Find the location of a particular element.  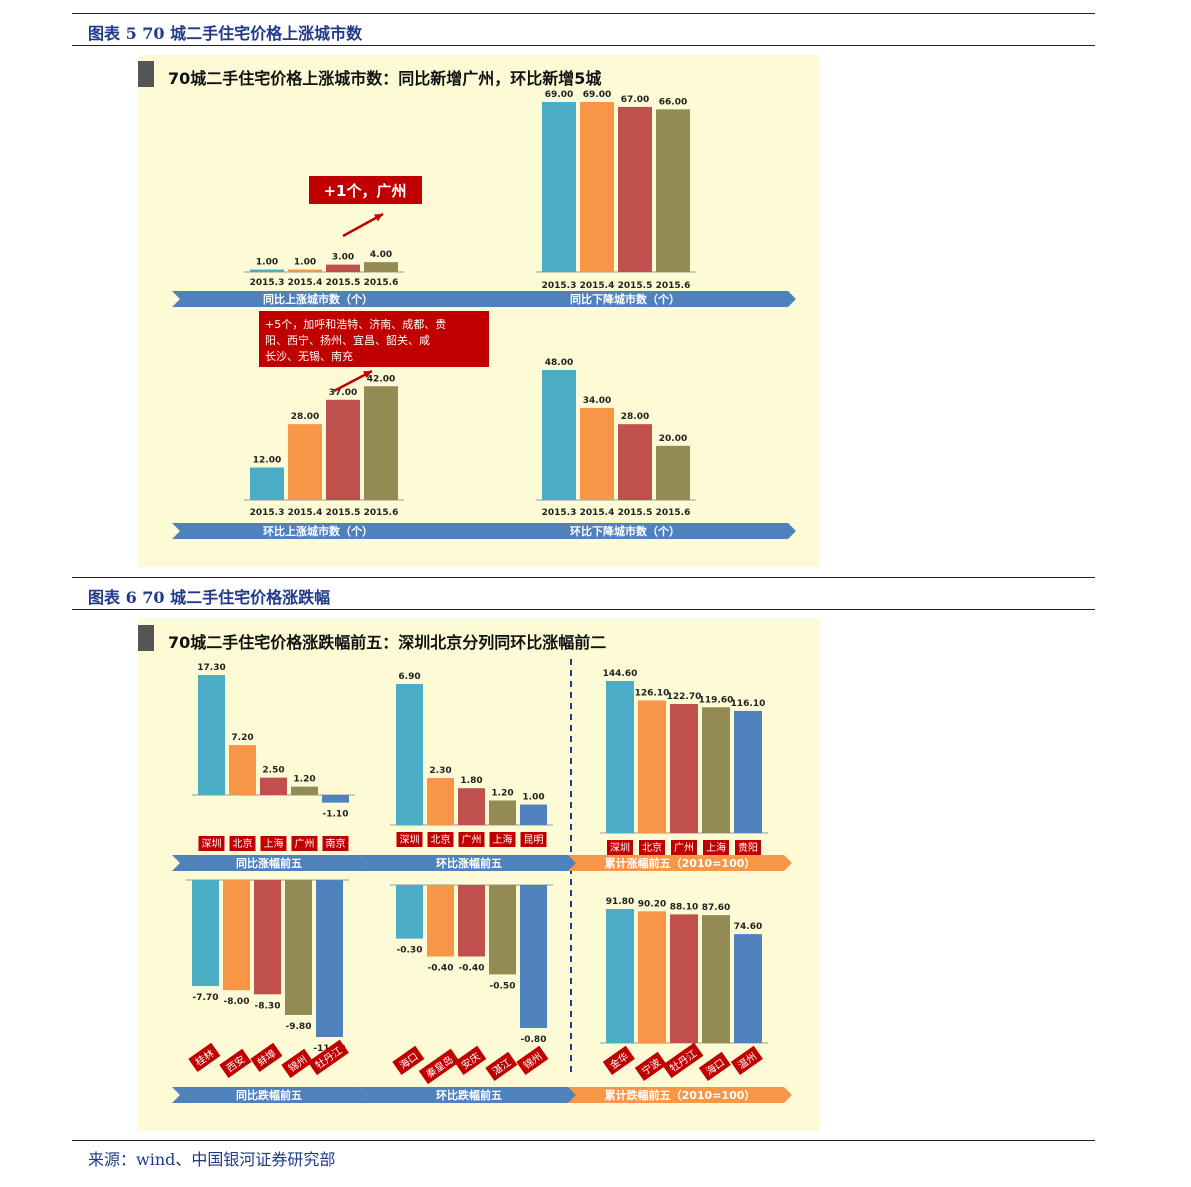

mom-down-data-label: 20.00 is located at coordinates (673, 439).